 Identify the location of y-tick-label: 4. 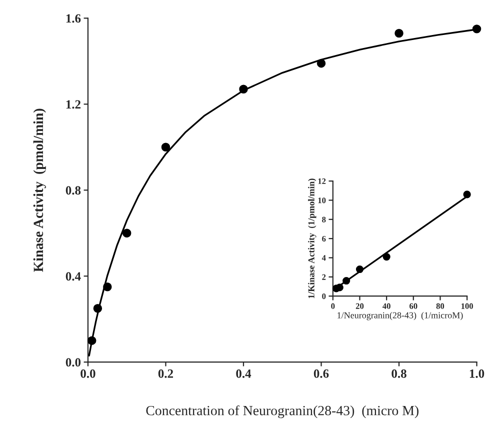
(324, 258).